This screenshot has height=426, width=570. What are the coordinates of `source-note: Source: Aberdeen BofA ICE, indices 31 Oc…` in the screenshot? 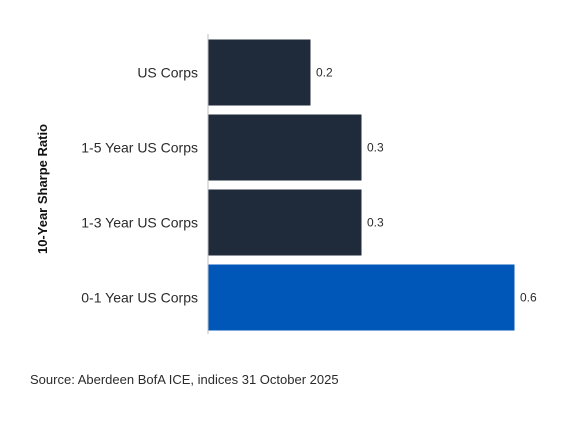 It's located at (184, 379).